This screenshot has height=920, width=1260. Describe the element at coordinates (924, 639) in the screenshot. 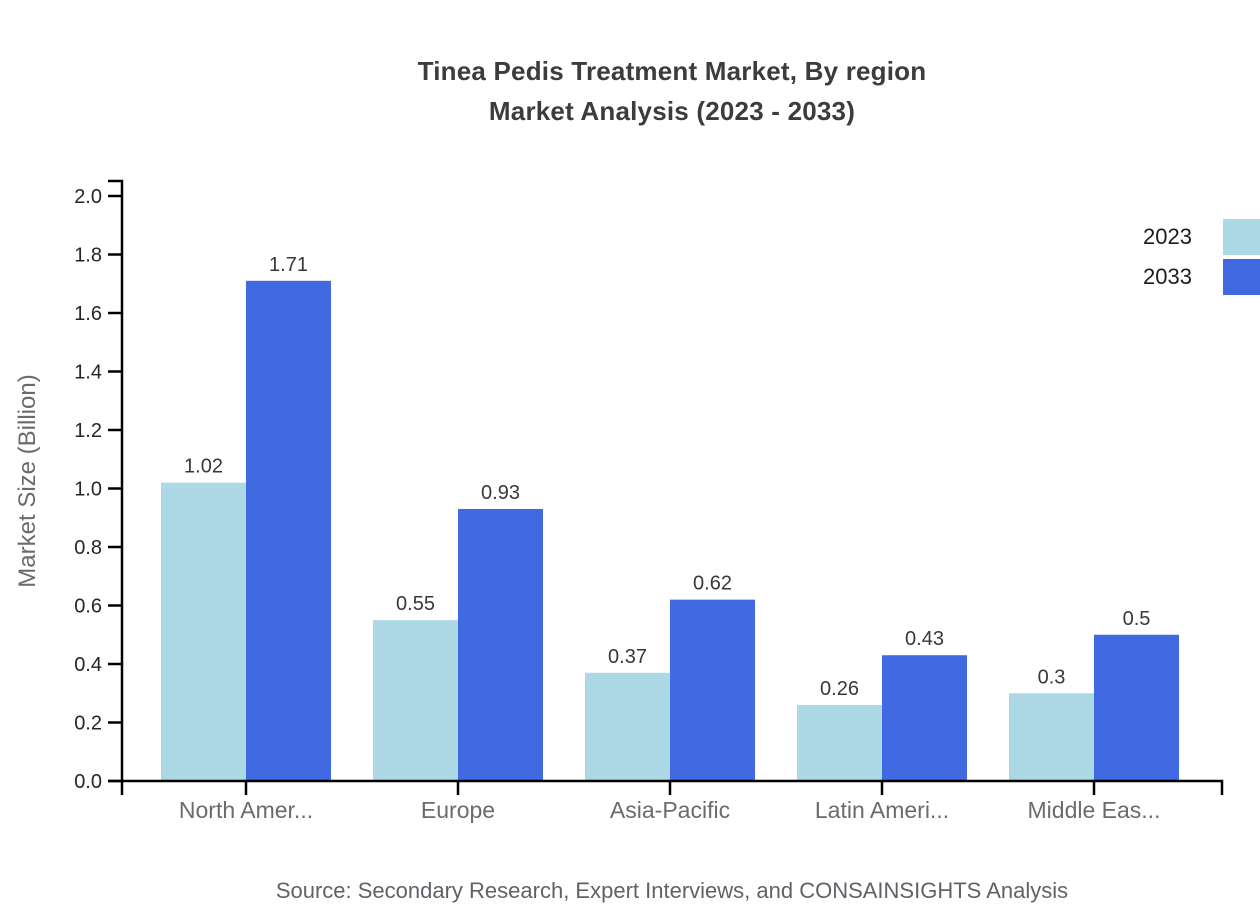

I see `bar-value-label: 0.43` at that location.